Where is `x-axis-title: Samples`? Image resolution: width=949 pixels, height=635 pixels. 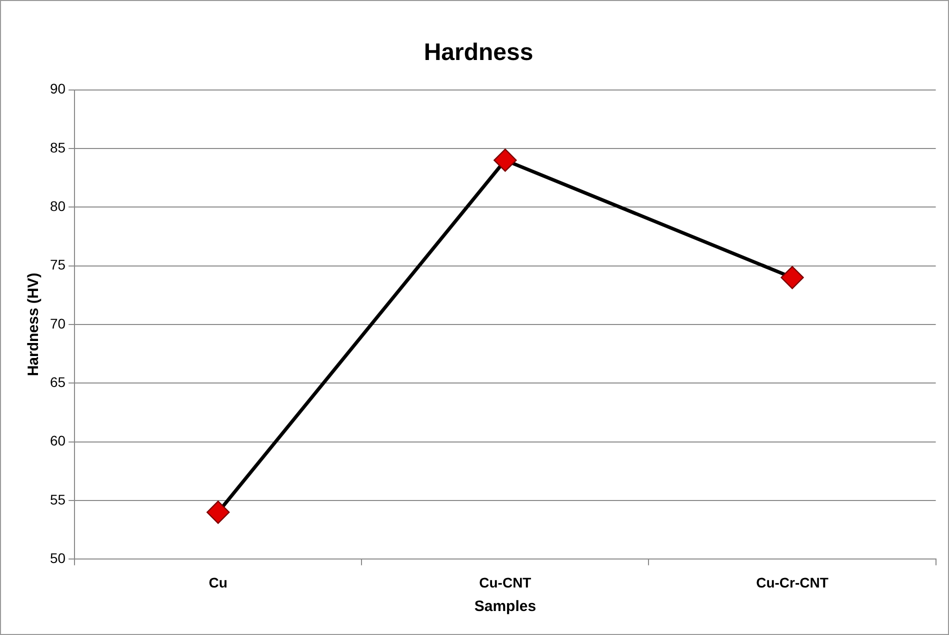 x-axis-title: Samples is located at coordinates (505, 607).